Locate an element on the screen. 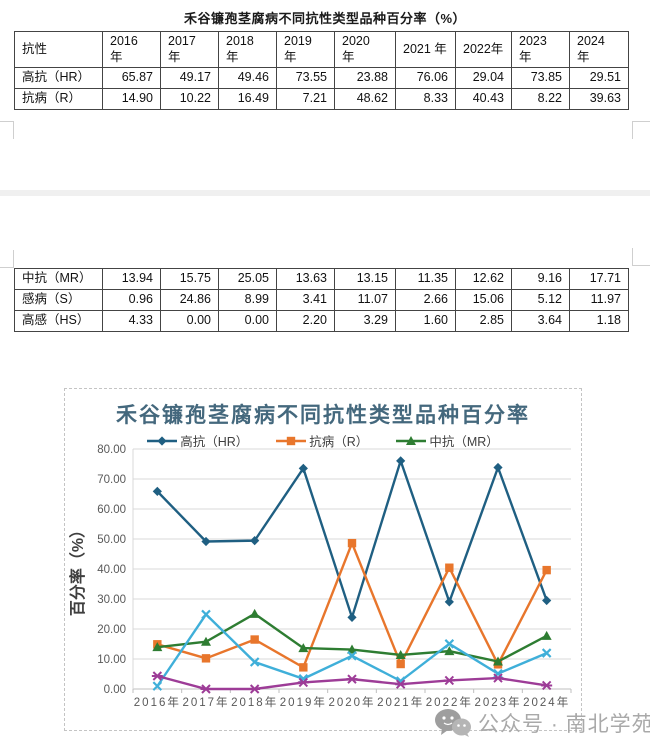  table-cell-value: 2.85 is located at coordinates (483, 321).